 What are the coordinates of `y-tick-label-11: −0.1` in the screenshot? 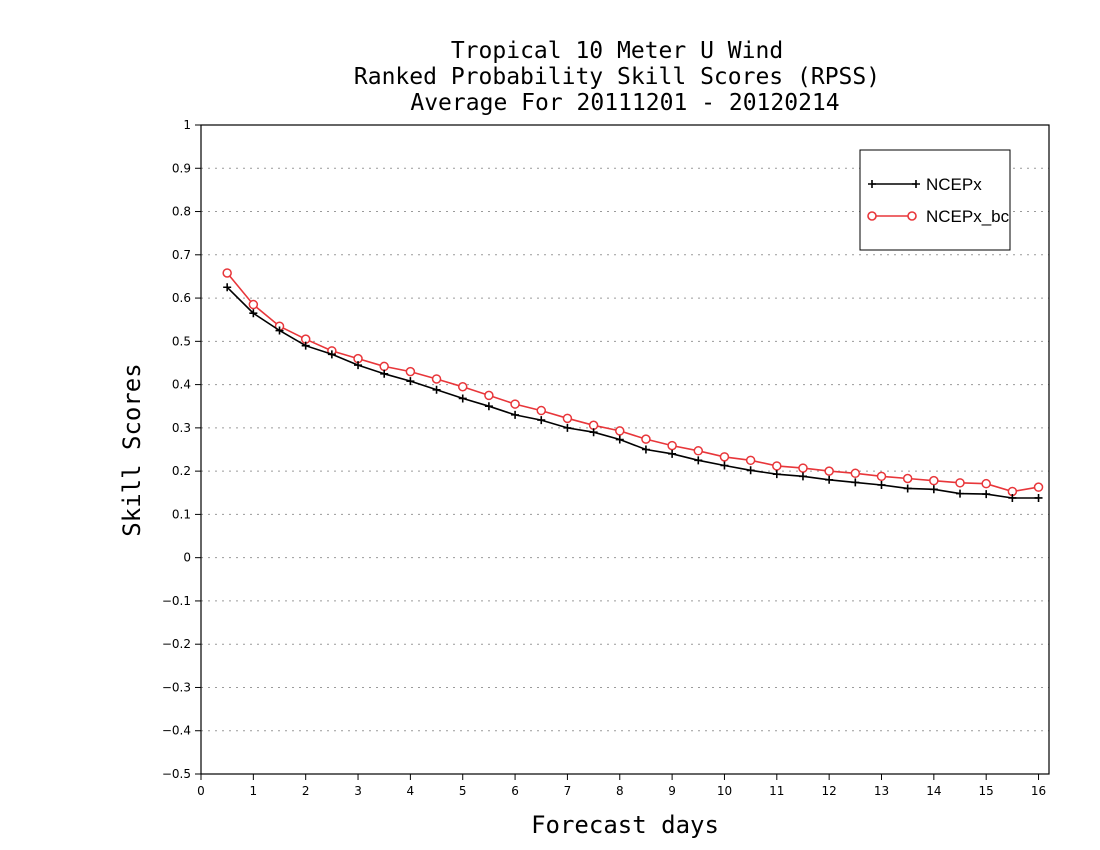 It's located at (176, 601).